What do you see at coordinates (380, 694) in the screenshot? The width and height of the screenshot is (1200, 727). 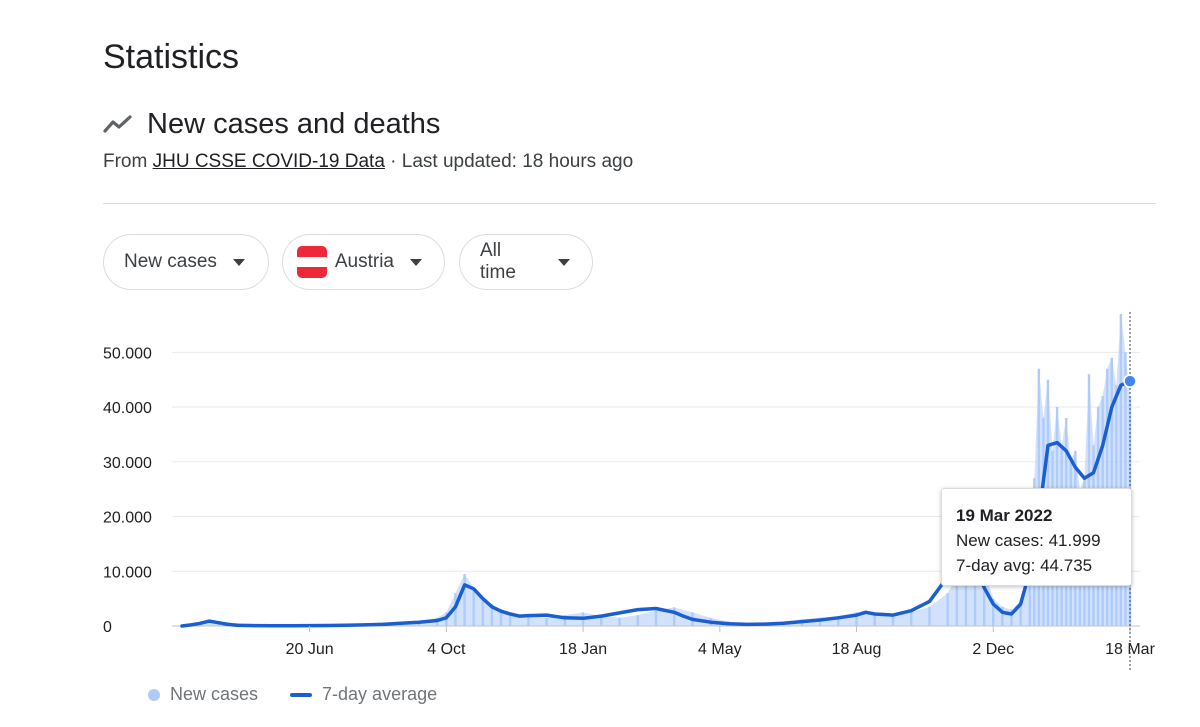 I see `legend-avg: 7-day average` at bounding box center [380, 694].